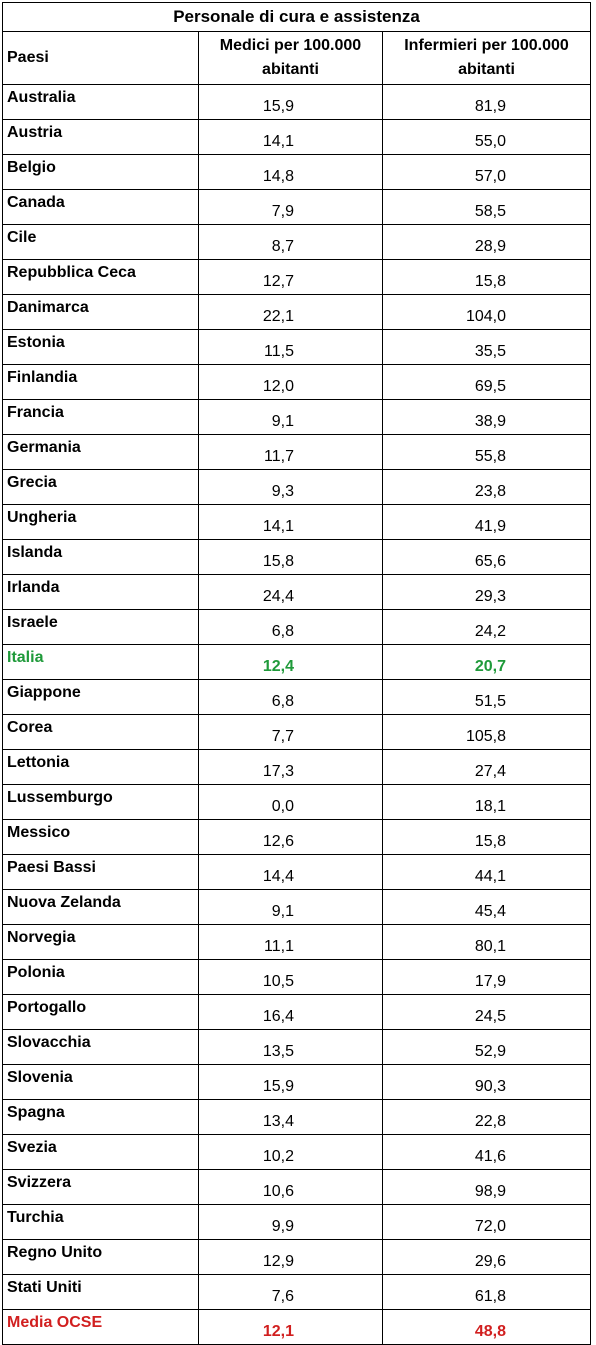 This screenshot has height=1345, width=596. I want to click on nurses-cell: 38,9, so click(486, 417).